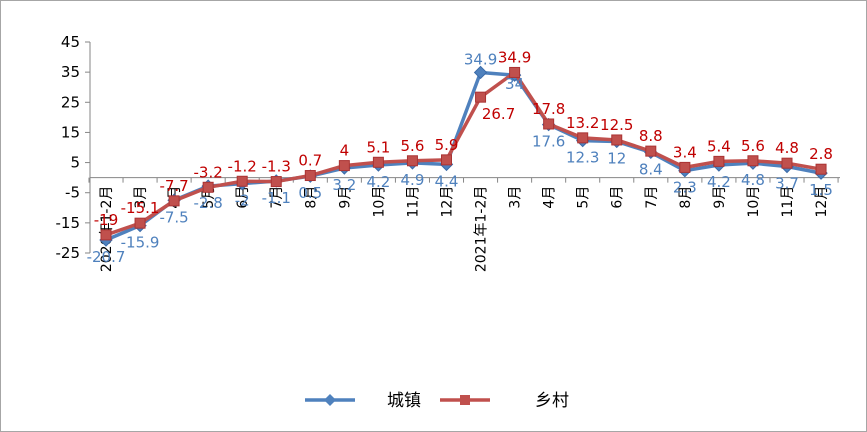 This screenshot has width=867, height=432. What do you see at coordinates (821, 190) in the screenshot?
I see `data-label-urban: 1.5` at bounding box center [821, 190].